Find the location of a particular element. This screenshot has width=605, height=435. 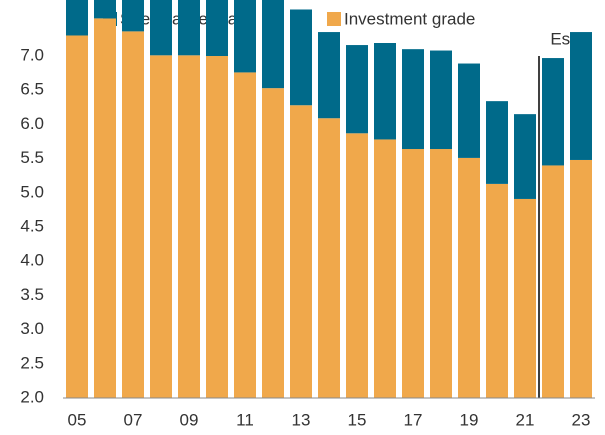

x-tick-label: 13 is located at coordinates (301, 419).